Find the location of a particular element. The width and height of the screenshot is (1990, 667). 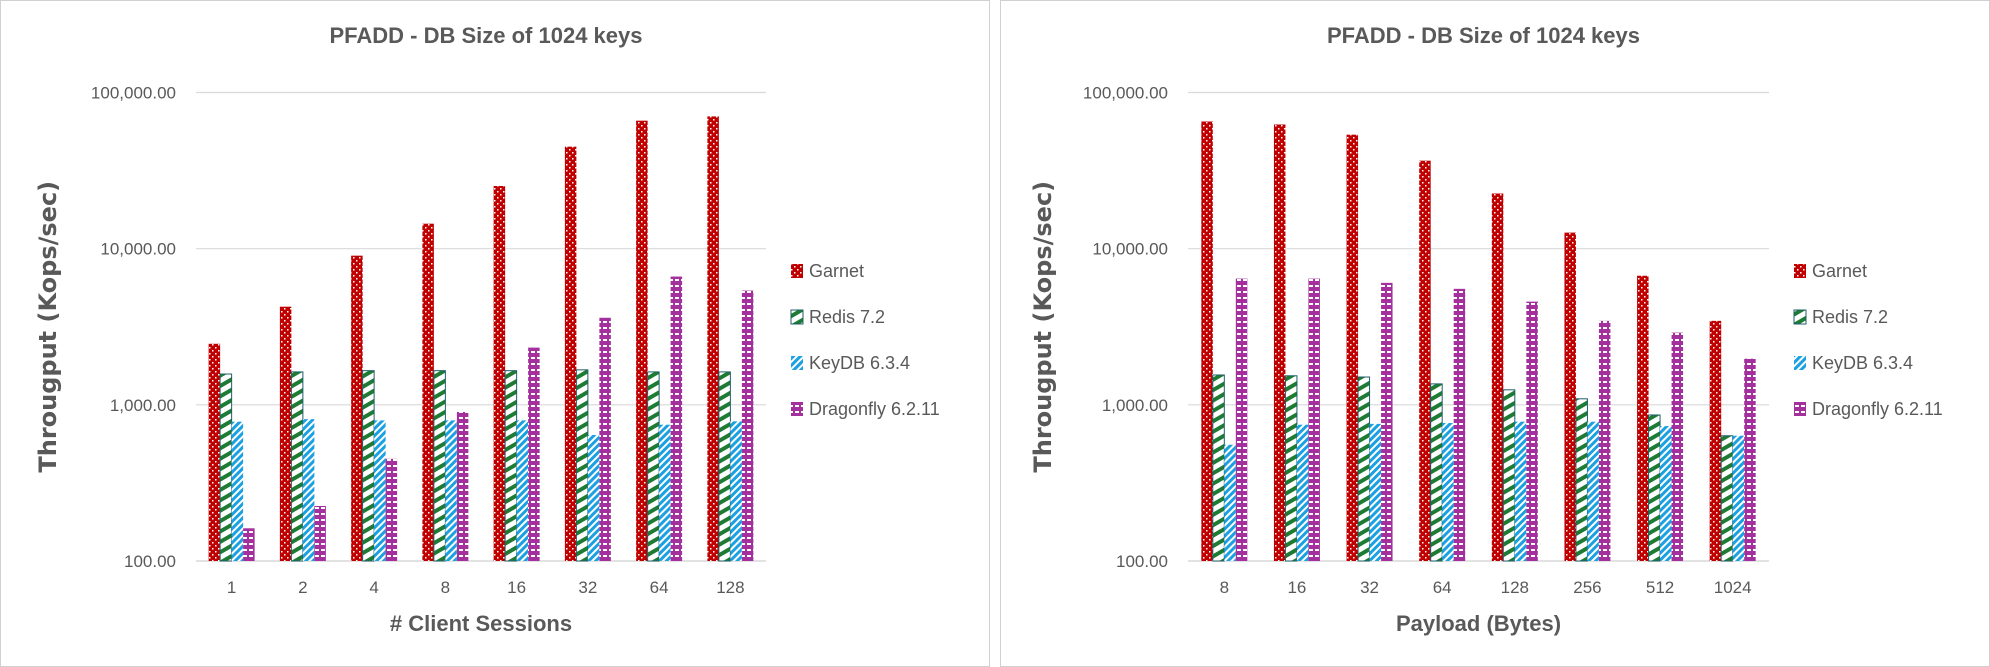

x-tick-label: 1024 is located at coordinates (1733, 587).